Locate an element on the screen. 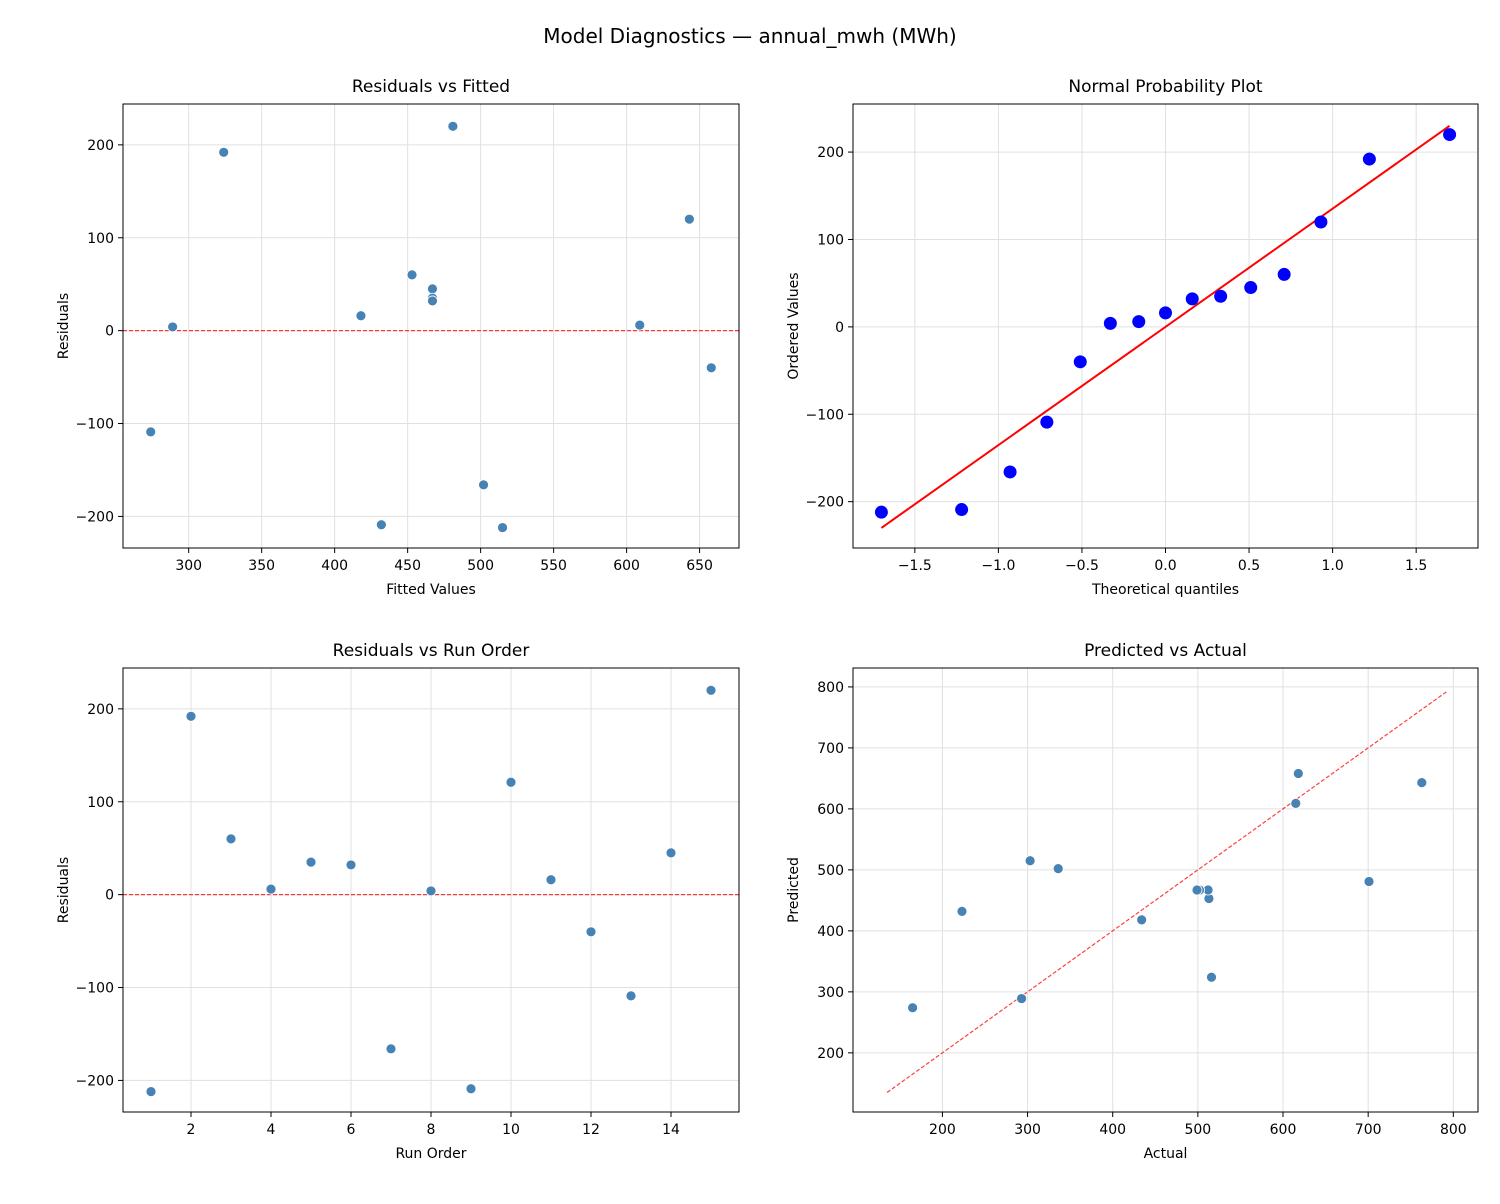 The image size is (1500, 1204). figure-title: Model Diagnostics — annual_mwh (MWh) is located at coordinates (749, 36).